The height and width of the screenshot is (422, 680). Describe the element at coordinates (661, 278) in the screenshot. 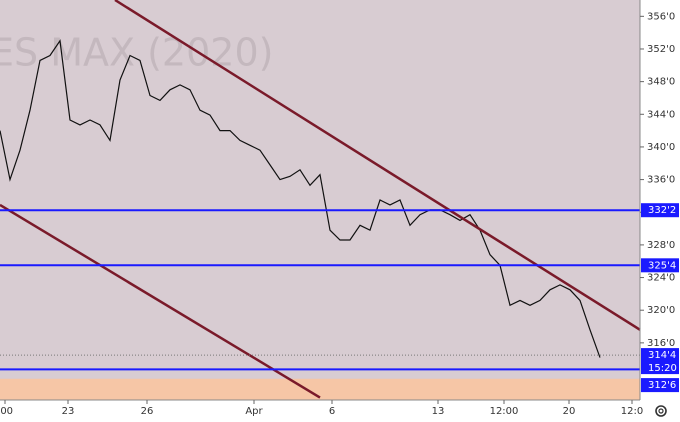

I see `y-tick-label: 324'0` at that location.